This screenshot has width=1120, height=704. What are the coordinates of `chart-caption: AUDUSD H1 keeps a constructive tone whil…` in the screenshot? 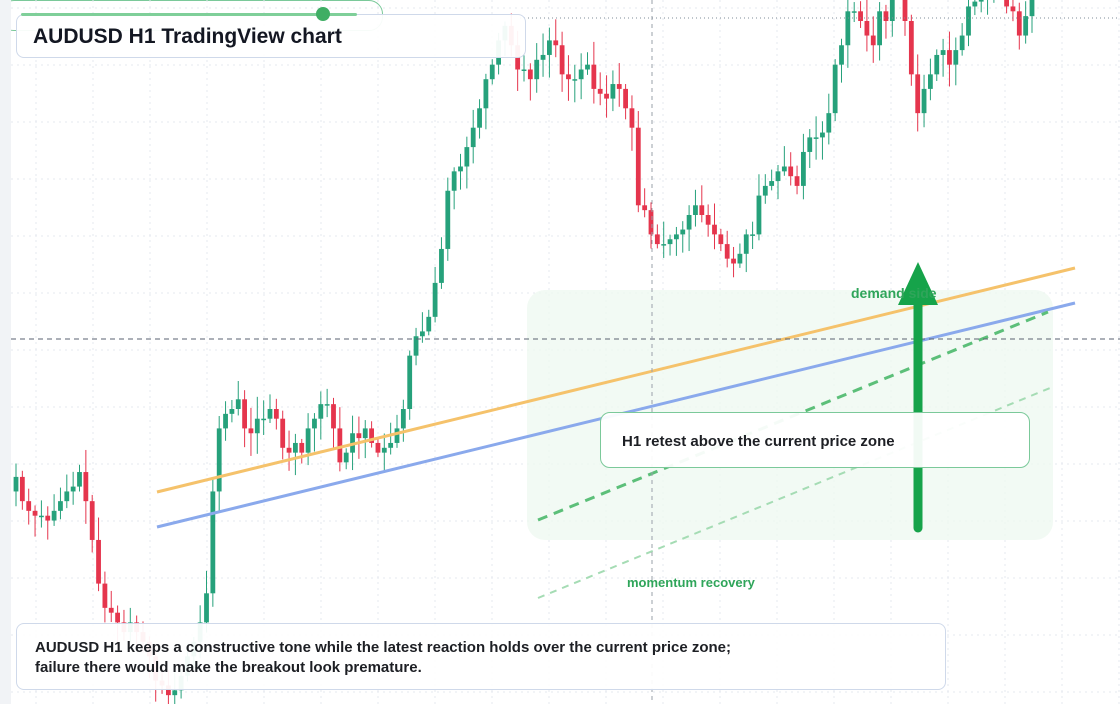 It's located at (383, 657).